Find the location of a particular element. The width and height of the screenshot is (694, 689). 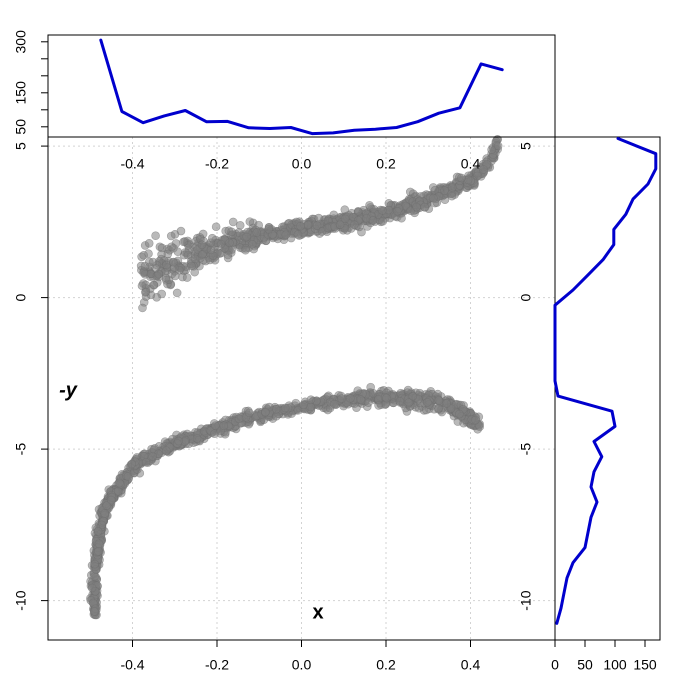

right-x-tick-label: 50 is located at coordinates (585, 665).